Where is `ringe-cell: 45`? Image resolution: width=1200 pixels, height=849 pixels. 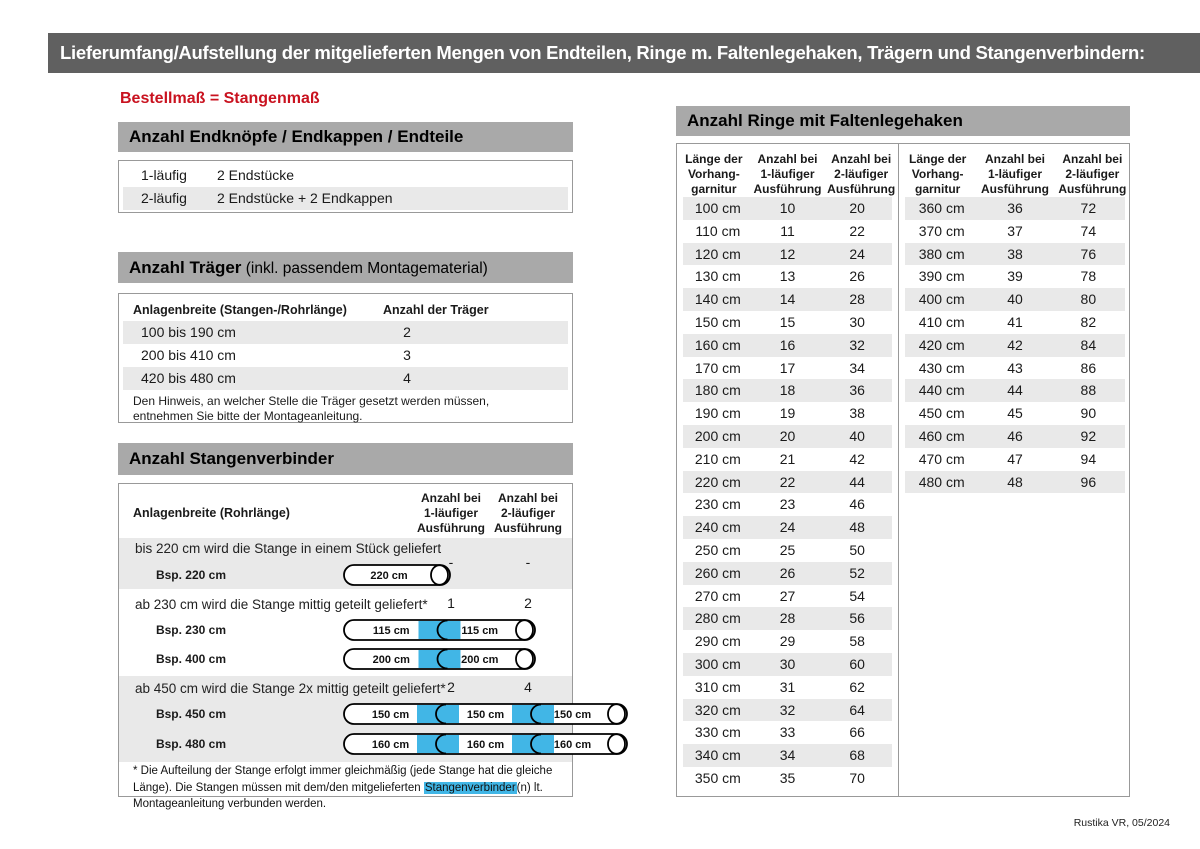
ringe-cell: 45 is located at coordinates (1015, 413).